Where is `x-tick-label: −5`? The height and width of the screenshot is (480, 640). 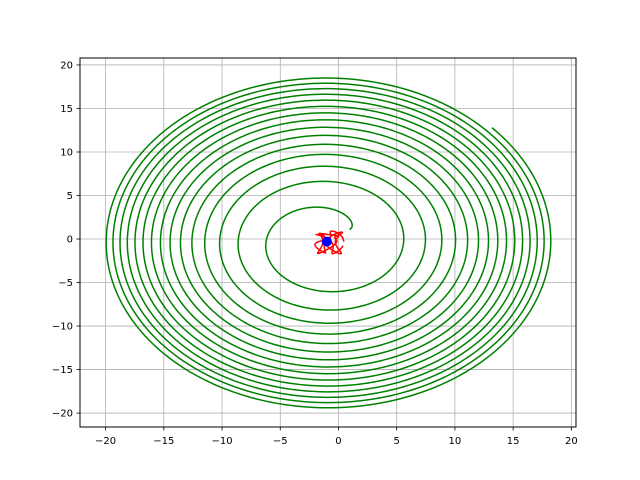 x-tick-label: −5 is located at coordinates (280, 441).